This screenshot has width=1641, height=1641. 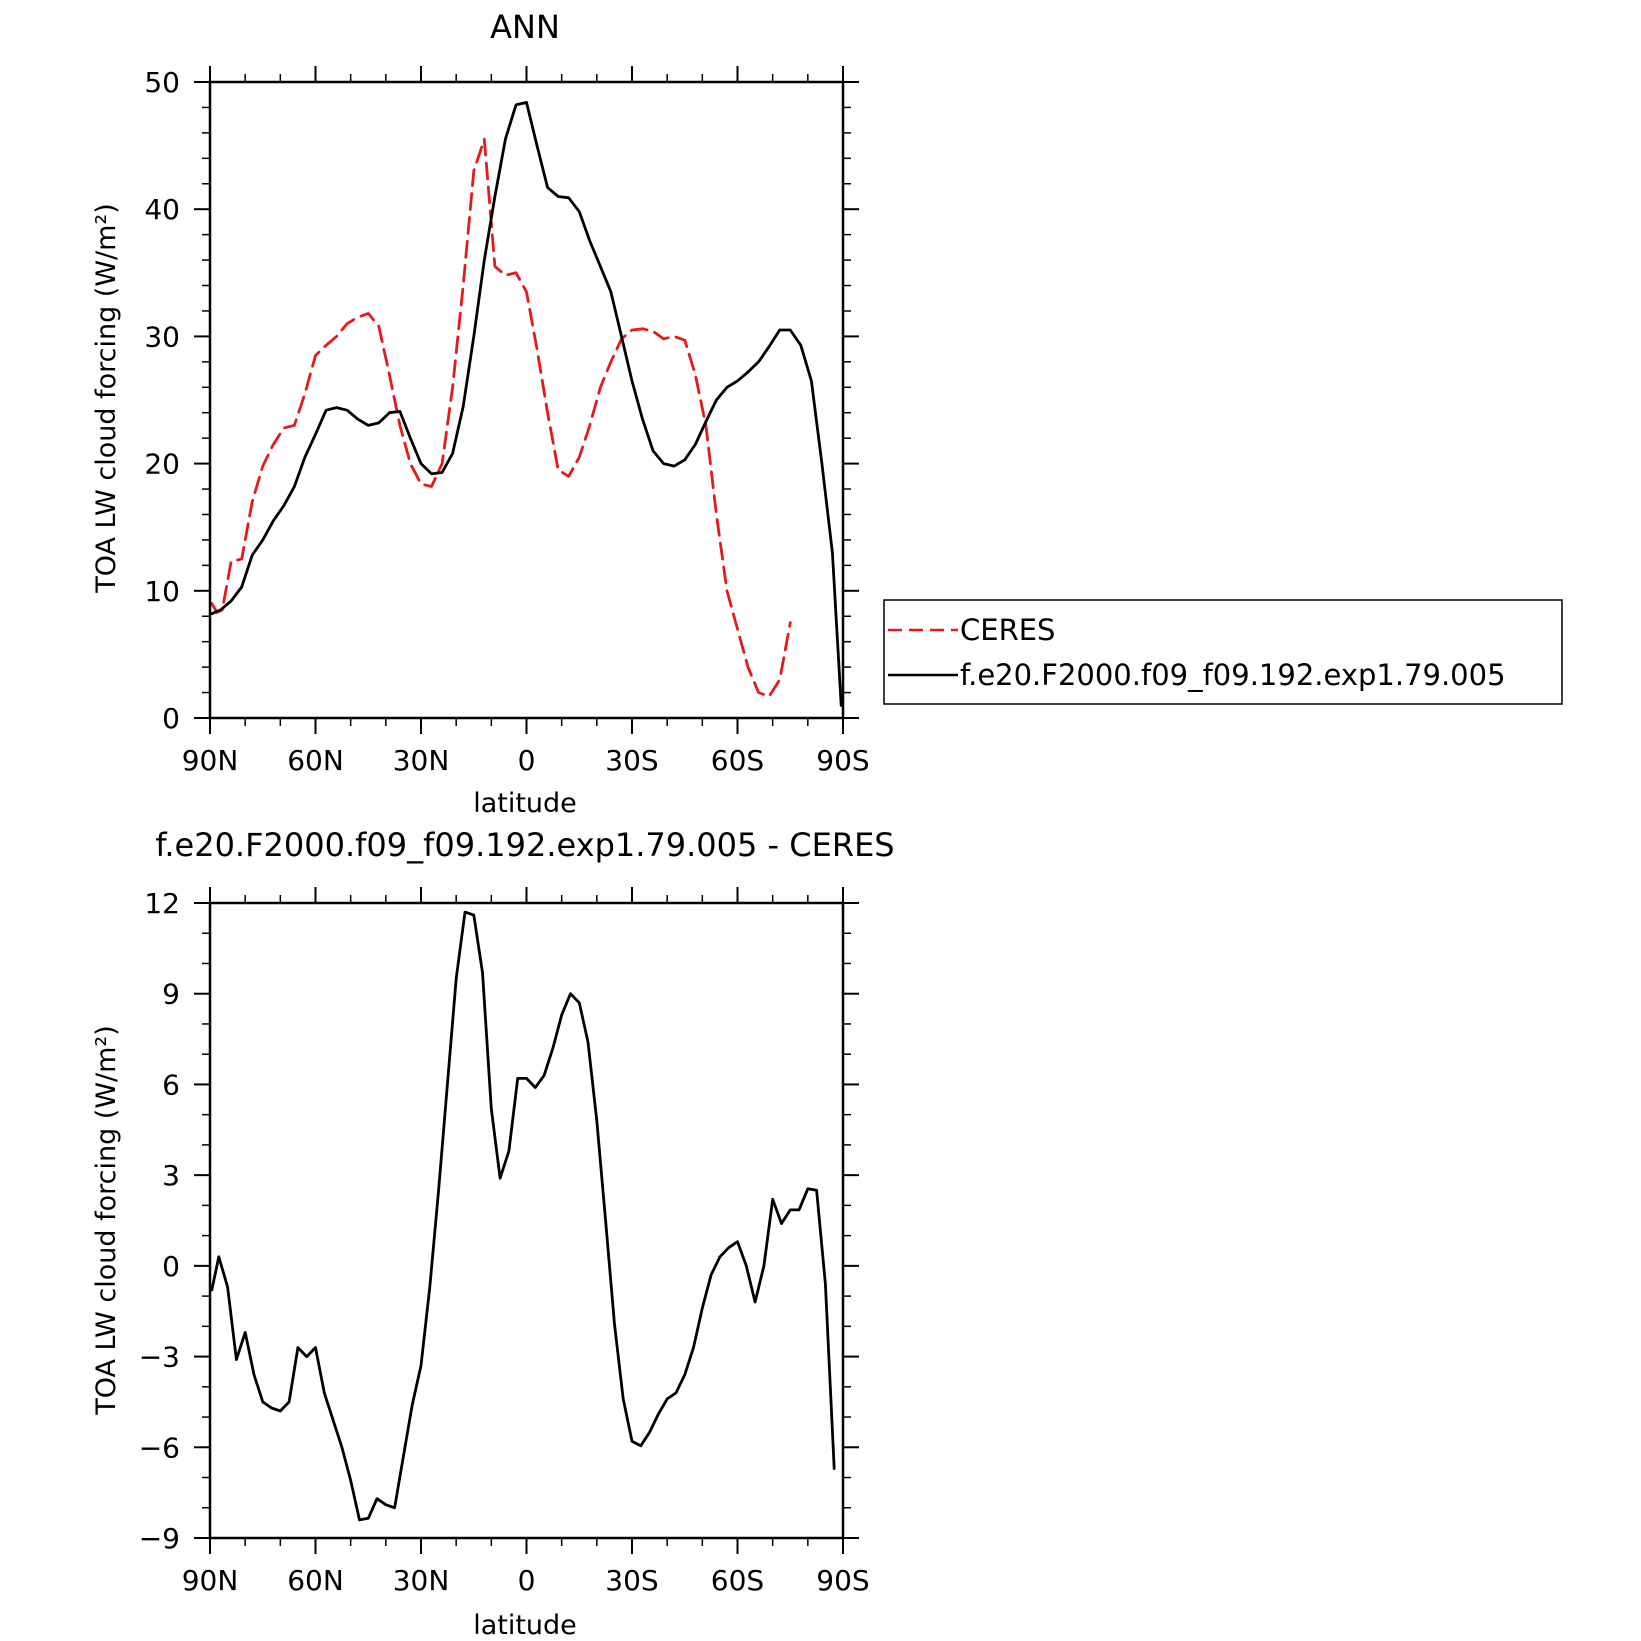 I want to click on y-tick-label: 20, so click(x=162, y=464).